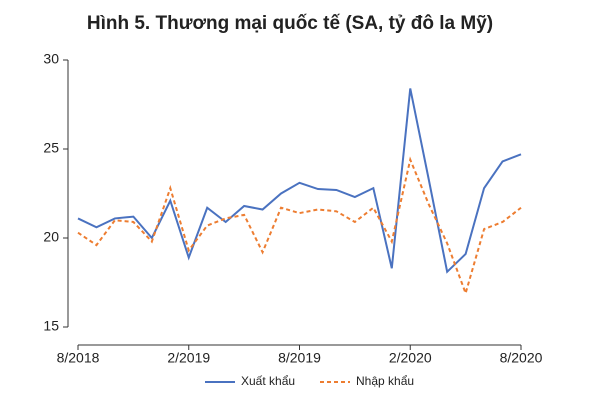 The width and height of the screenshot is (599, 400). What do you see at coordinates (51, 237) in the screenshot?
I see `y-tick-label: 20` at bounding box center [51, 237].